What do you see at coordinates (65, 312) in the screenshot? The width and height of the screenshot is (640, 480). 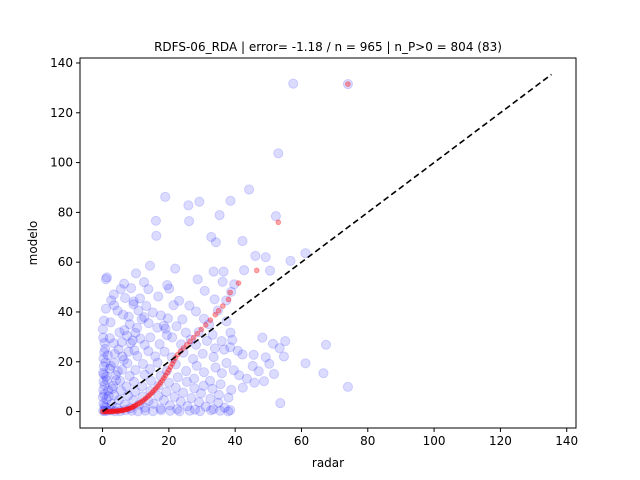 I see `y-tick-label: 40` at bounding box center [65, 312].